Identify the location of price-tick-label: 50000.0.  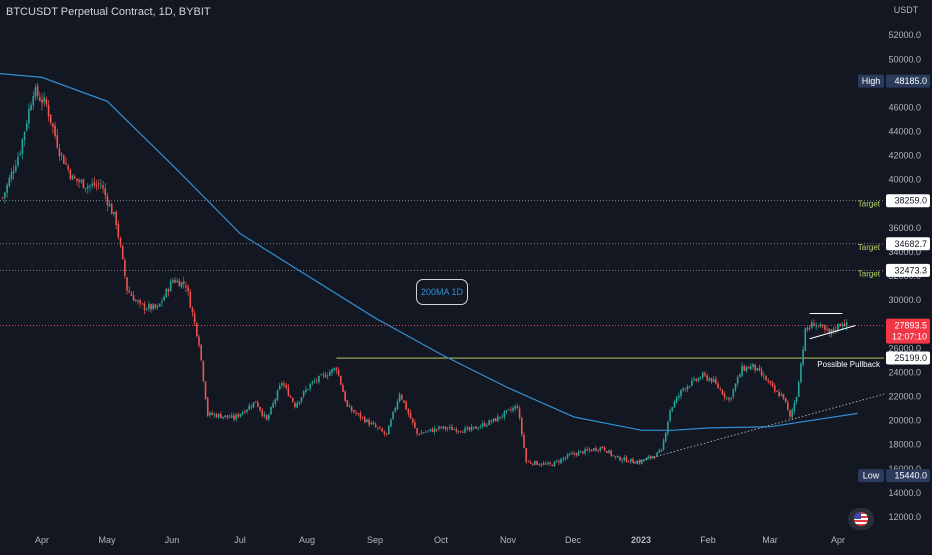
(904, 59).